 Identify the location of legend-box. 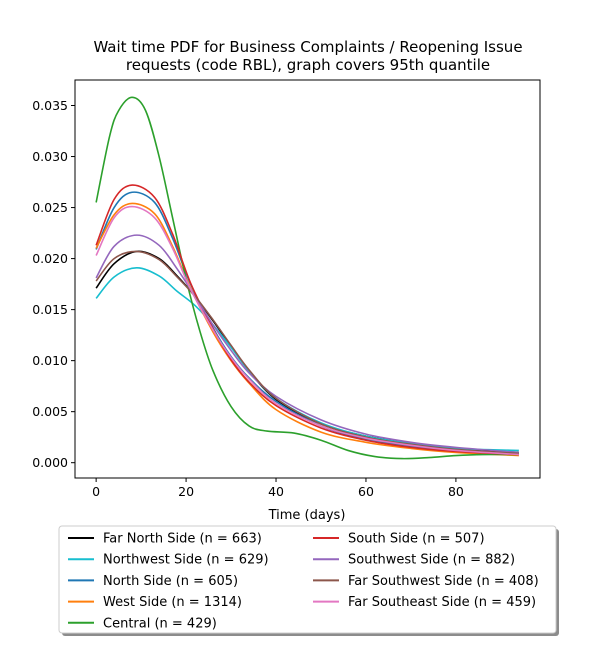
(307, 579).